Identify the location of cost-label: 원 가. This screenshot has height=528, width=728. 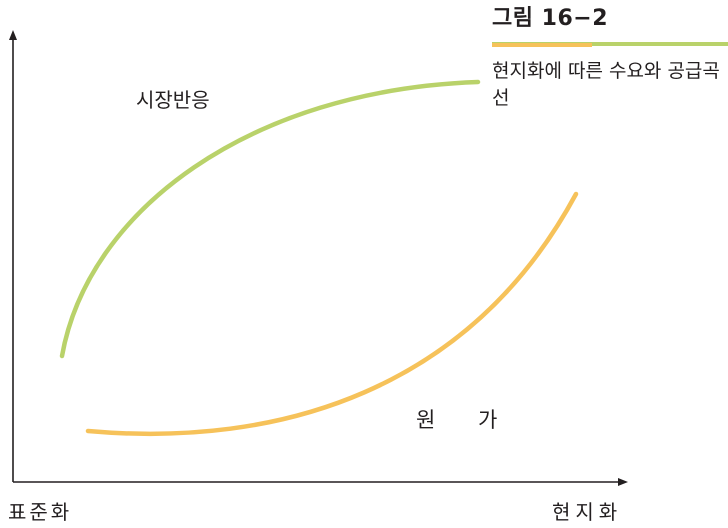
(457, 420).